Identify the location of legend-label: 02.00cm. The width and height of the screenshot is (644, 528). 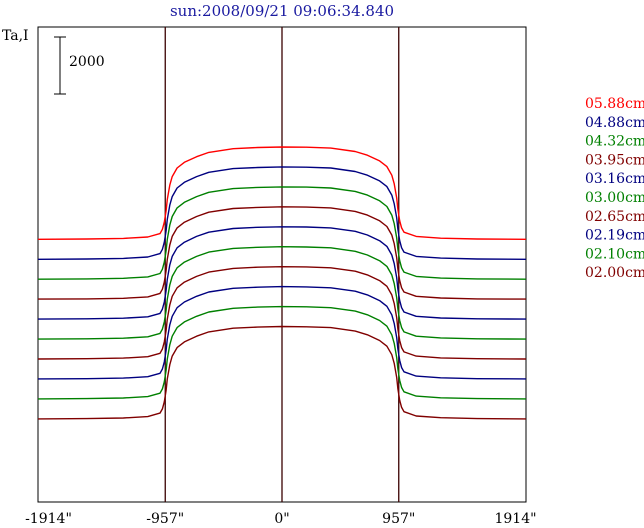
(614, 273).